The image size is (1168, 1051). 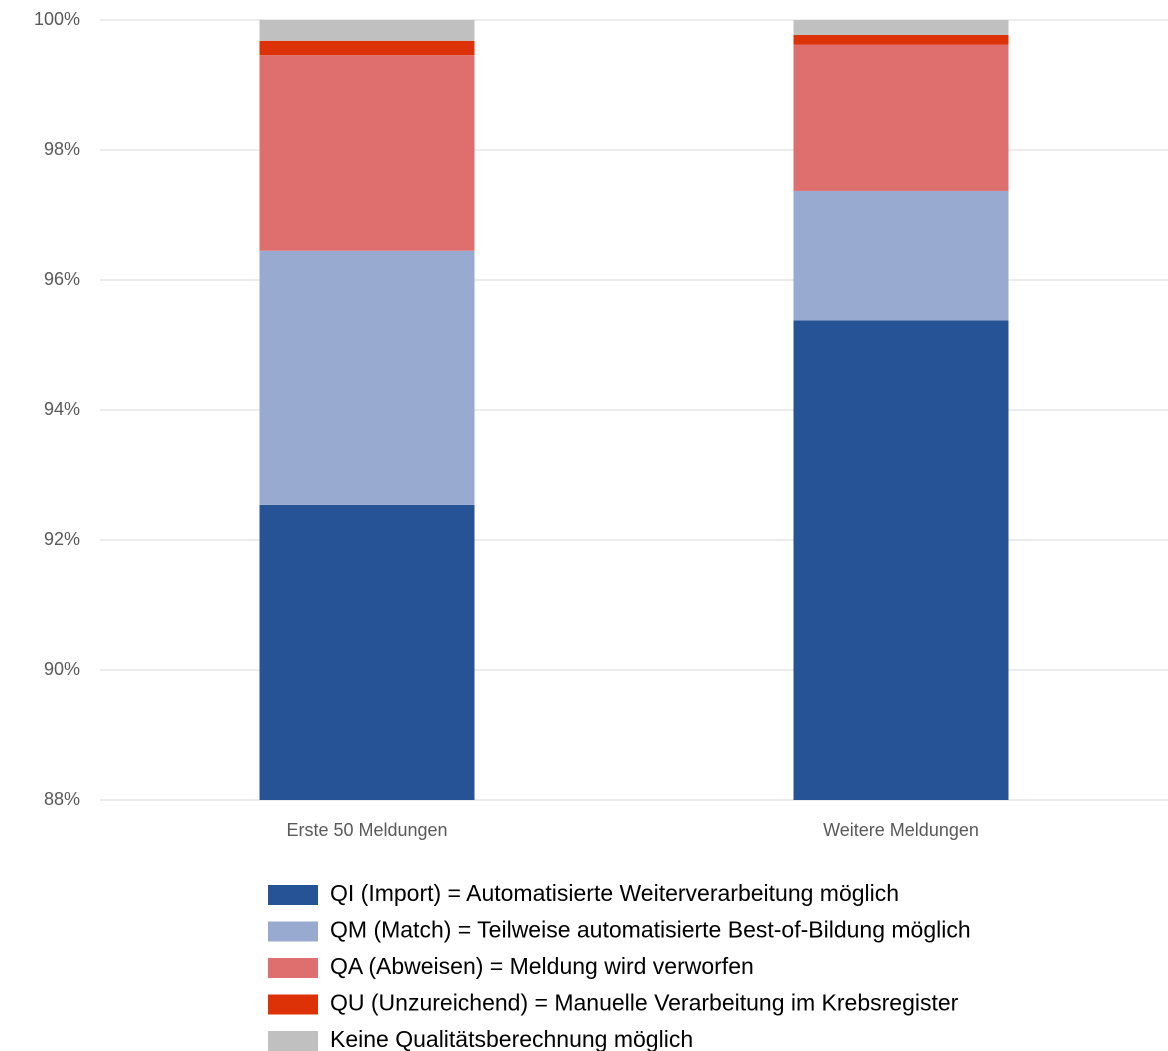 I want to click on y-tick-label: 94%, so click(x=62, y=409).